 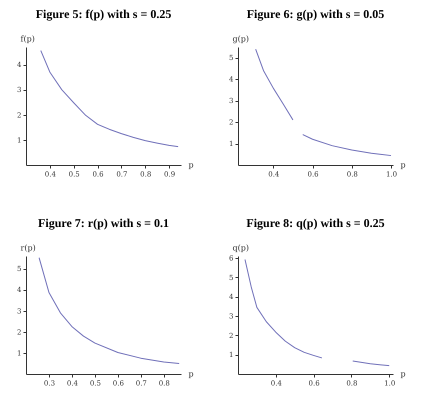 I want to click on chart-title: Figure 7: r(p) with s = 0.1, so click(x=103, y=223).